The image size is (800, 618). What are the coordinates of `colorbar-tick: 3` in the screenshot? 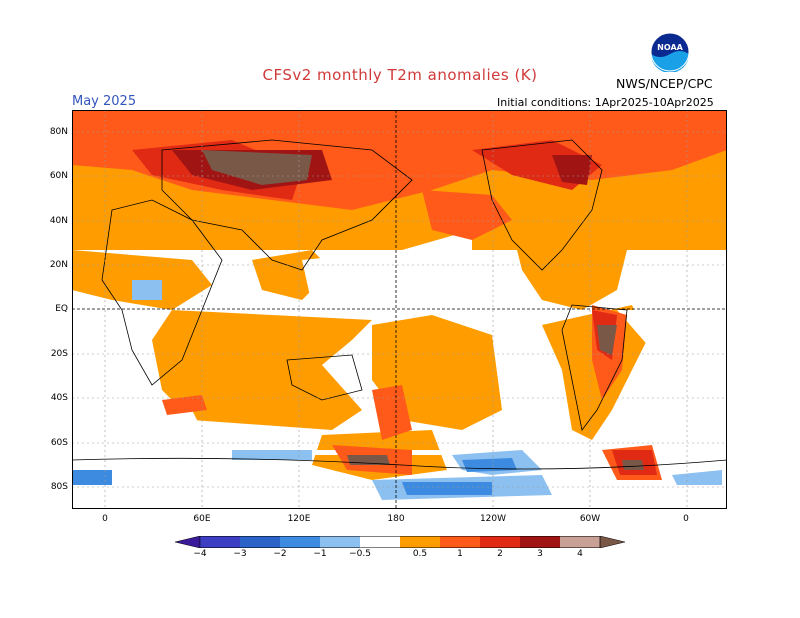 It's located at (540, 554).